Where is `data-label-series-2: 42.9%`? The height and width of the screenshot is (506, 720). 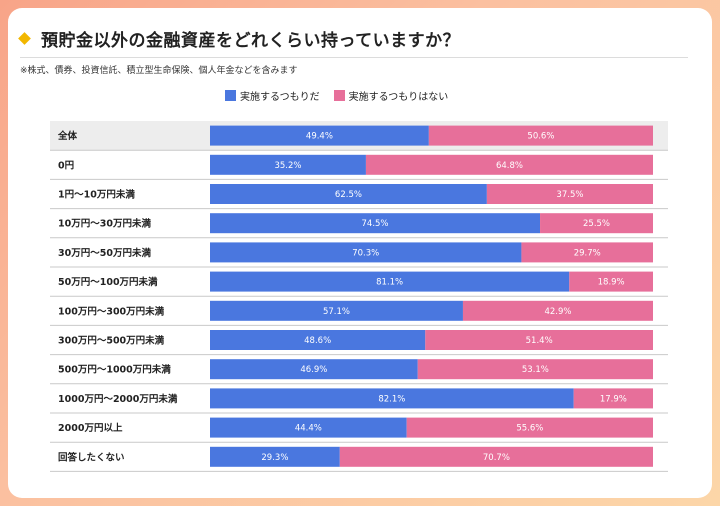 data-label-series-2: 42.9% is located at coordinates (557, 312).